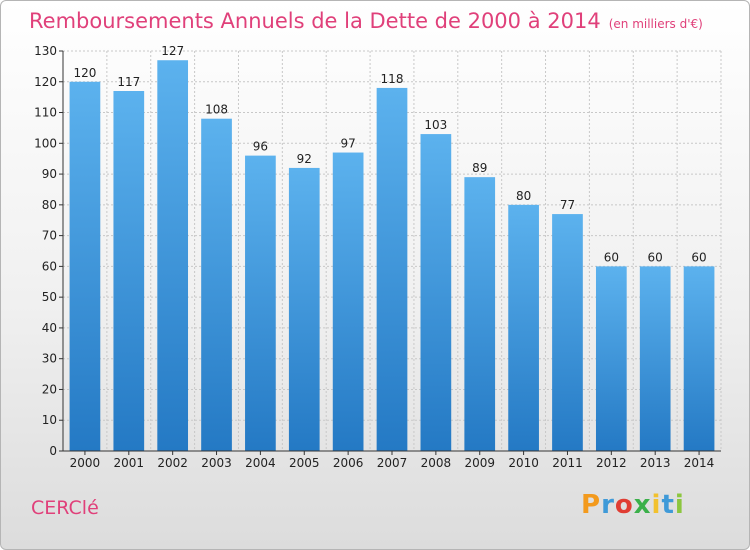  Describe the element at coordinates (216, 284) in the screenshot. I see `bar-2003` at that location.